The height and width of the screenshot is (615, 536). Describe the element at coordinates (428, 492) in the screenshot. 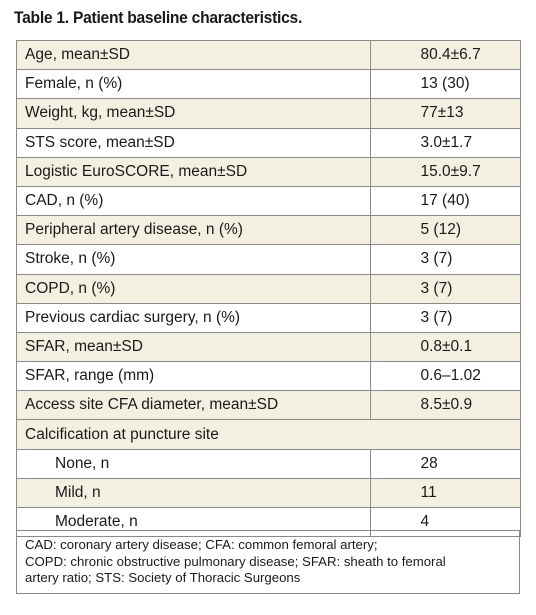

I see `row-value: 11` at that location.